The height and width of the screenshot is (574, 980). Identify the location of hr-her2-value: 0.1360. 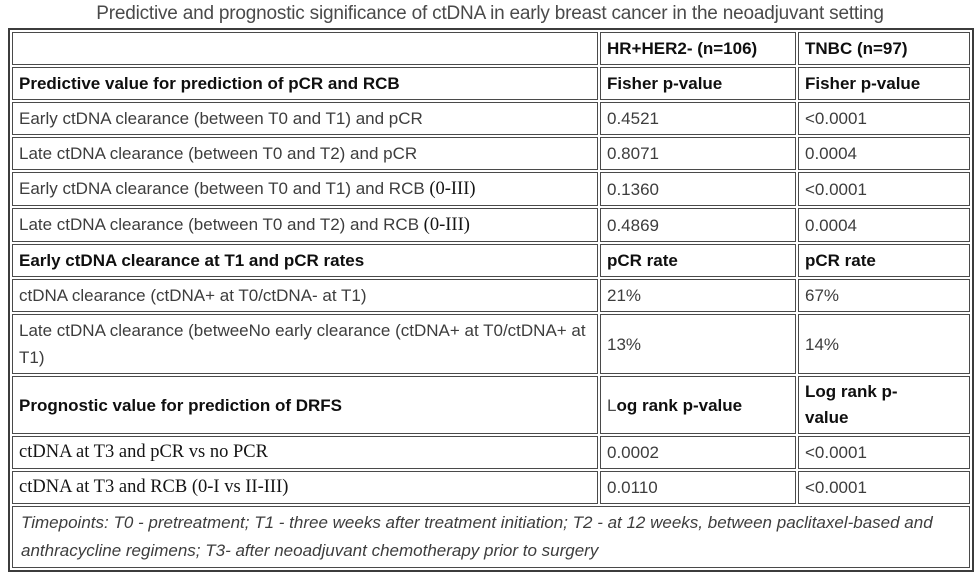
(698, 189).